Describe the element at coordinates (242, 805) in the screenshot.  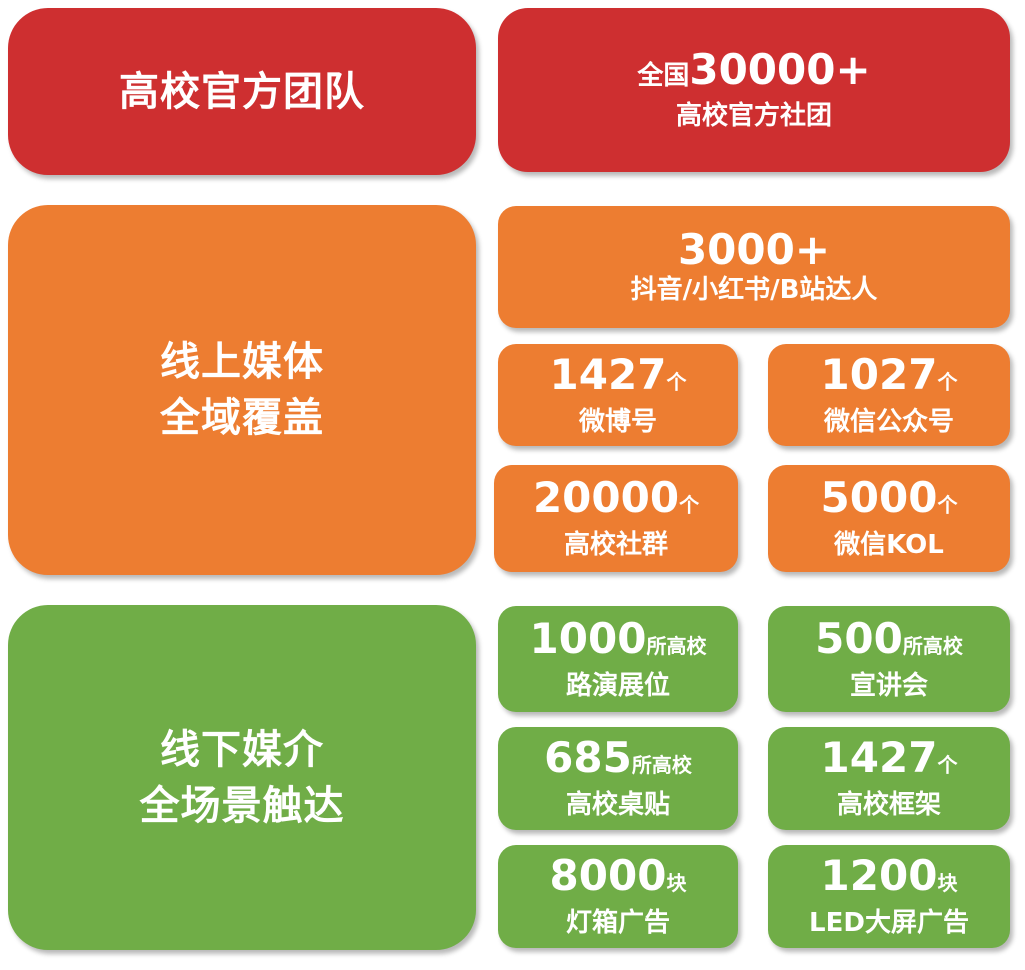
I see `offline-title-line2: 全场景触达` at that location.